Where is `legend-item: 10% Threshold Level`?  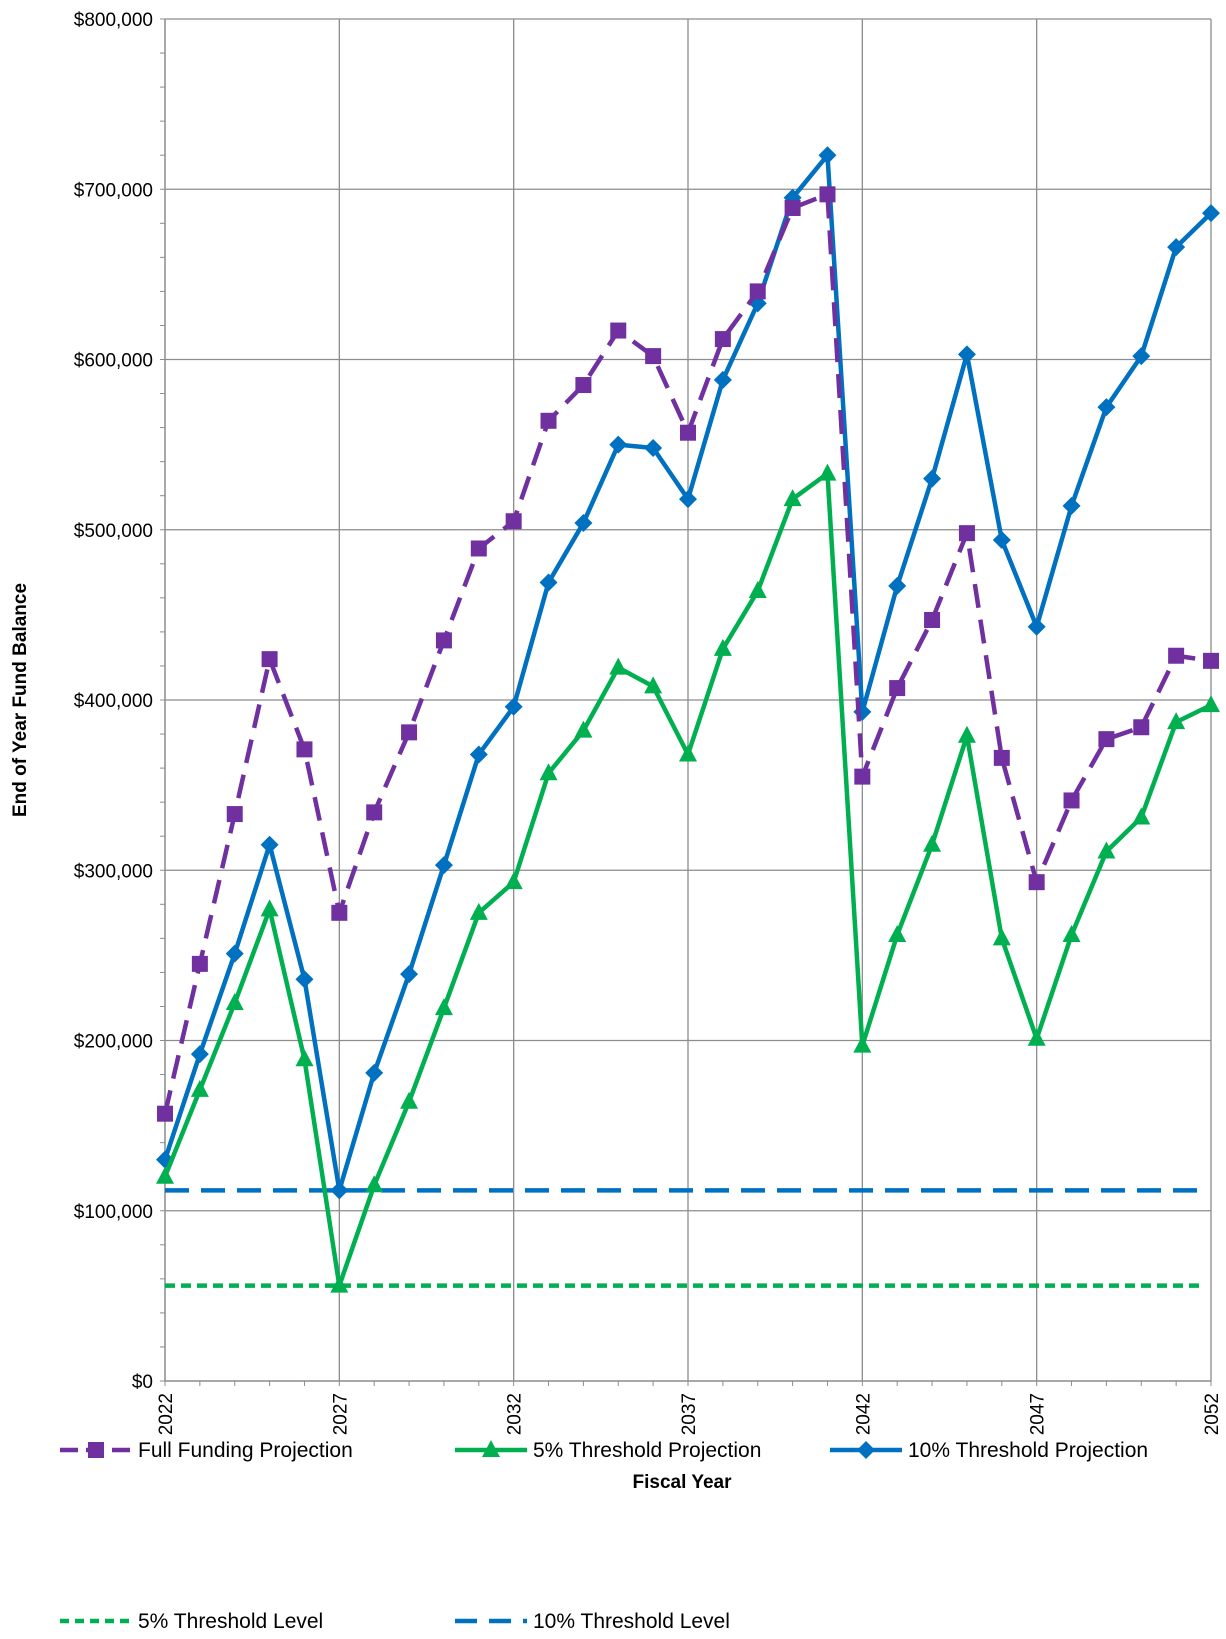 legend-item: 10% Threshold Level is located at coordinates (592, 1621).